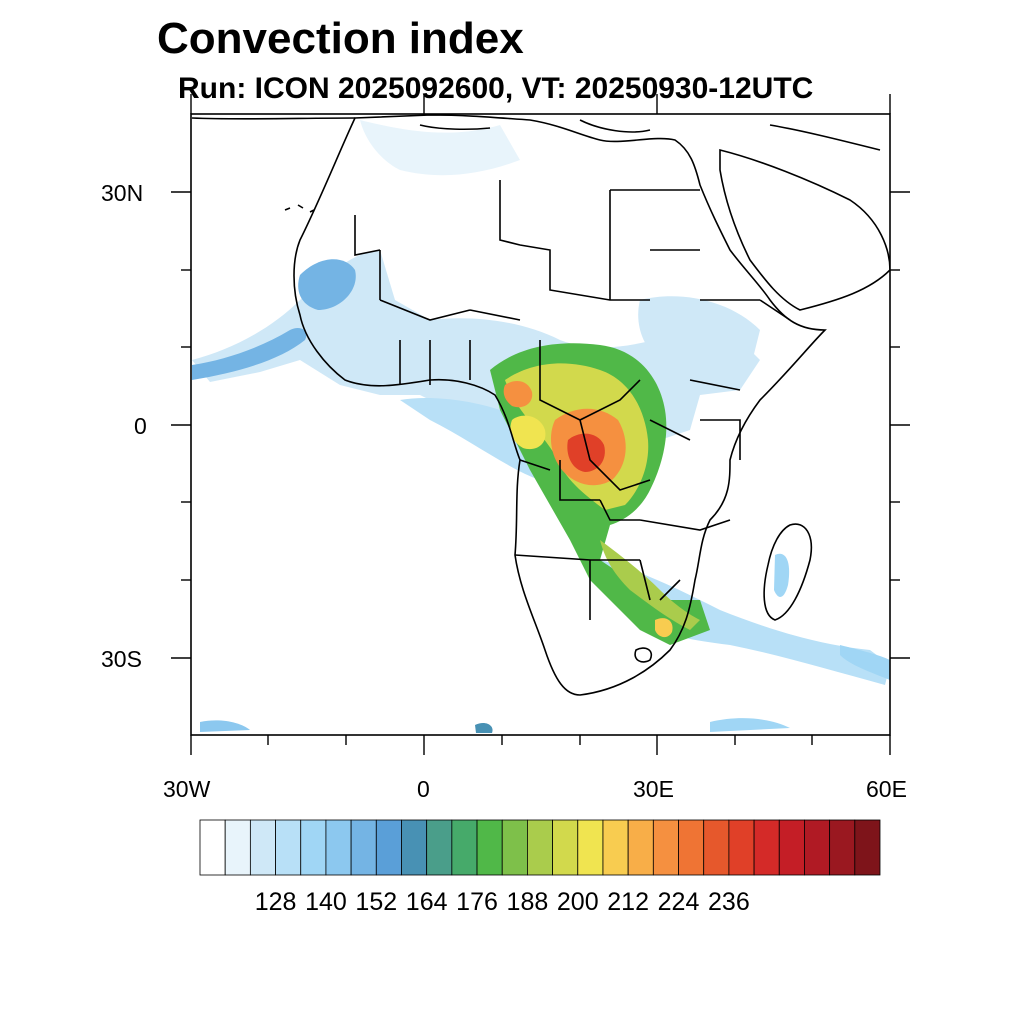  I want to click on colorbar-label: 128, so click(275, 902).